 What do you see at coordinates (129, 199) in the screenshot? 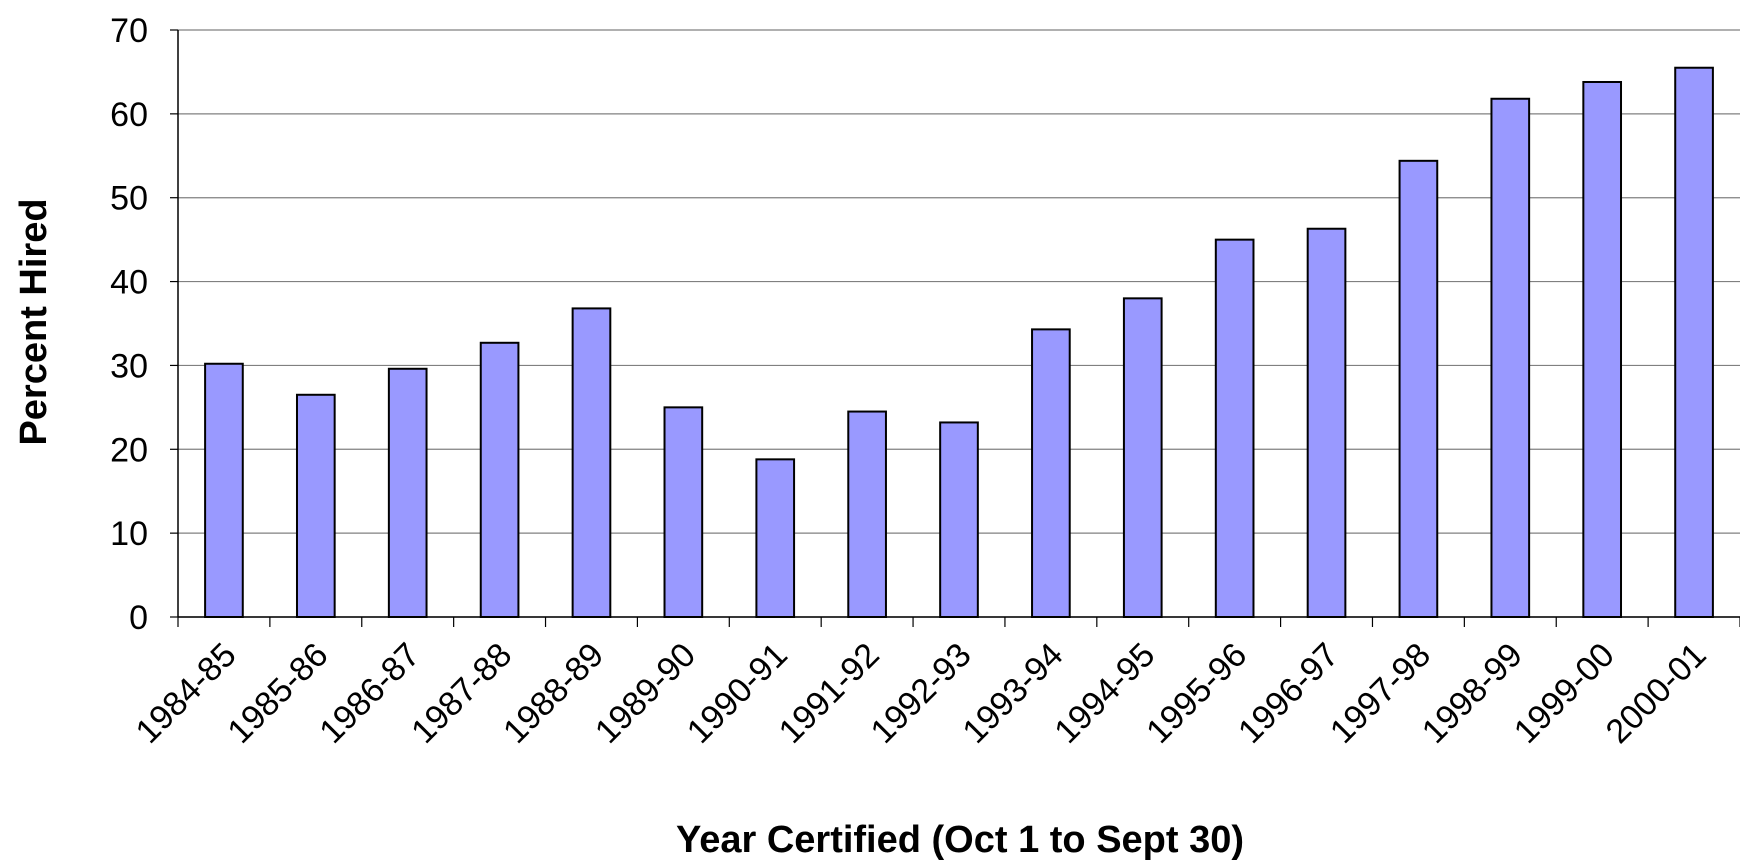
I see `y-tick-label: 50` at bounding box center [129, 199].